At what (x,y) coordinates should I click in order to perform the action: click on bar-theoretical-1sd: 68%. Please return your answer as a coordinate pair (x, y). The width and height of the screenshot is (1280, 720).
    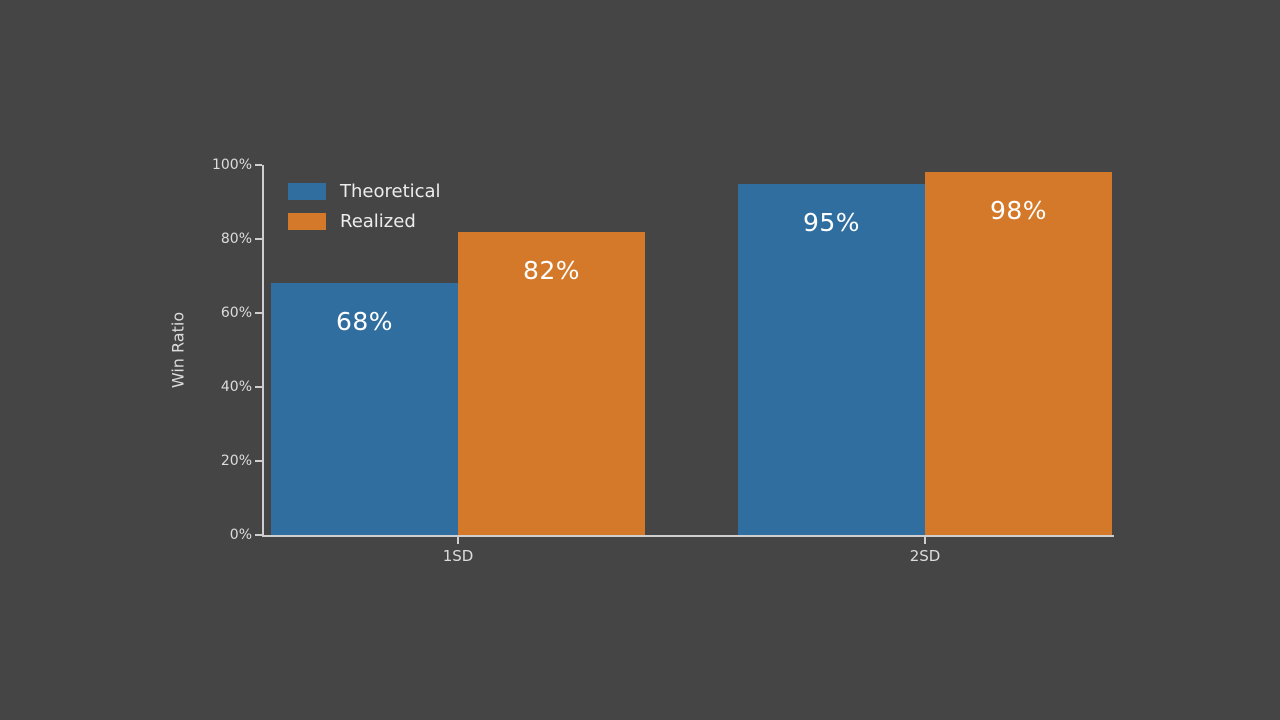
    Looking at the image, I should click on (364, 409).